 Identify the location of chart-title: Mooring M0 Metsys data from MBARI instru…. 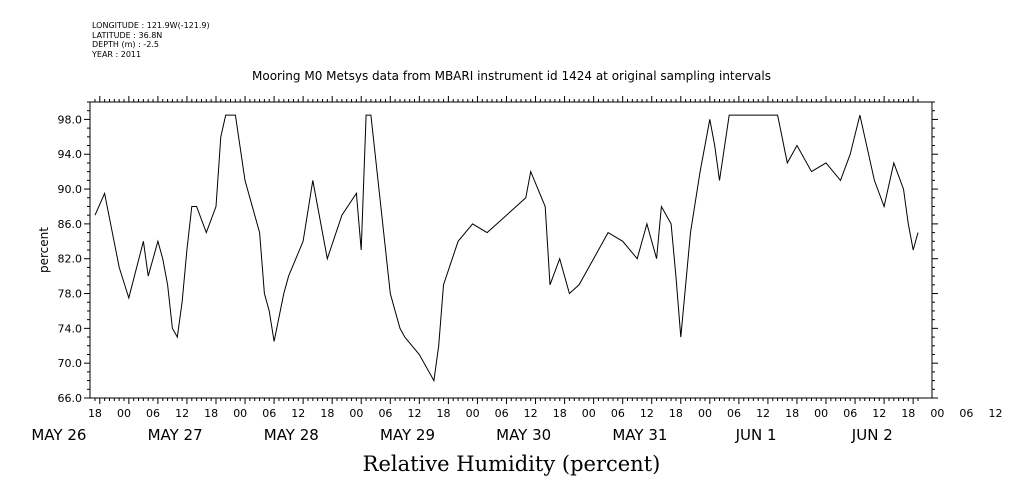
(511, 76).